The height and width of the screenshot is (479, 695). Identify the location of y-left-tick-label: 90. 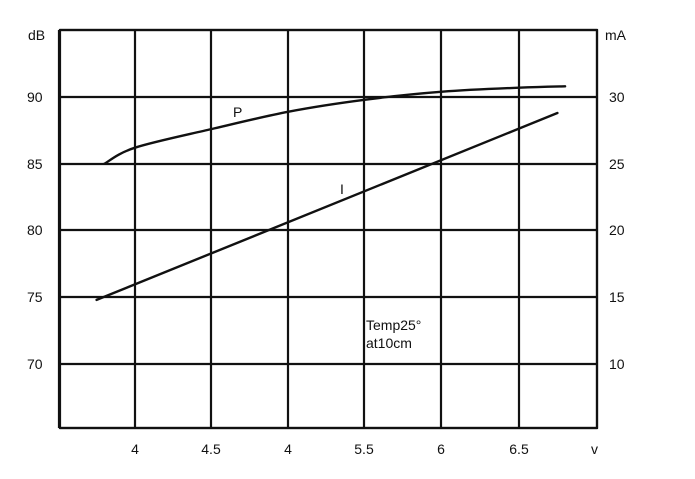
(35, 97).